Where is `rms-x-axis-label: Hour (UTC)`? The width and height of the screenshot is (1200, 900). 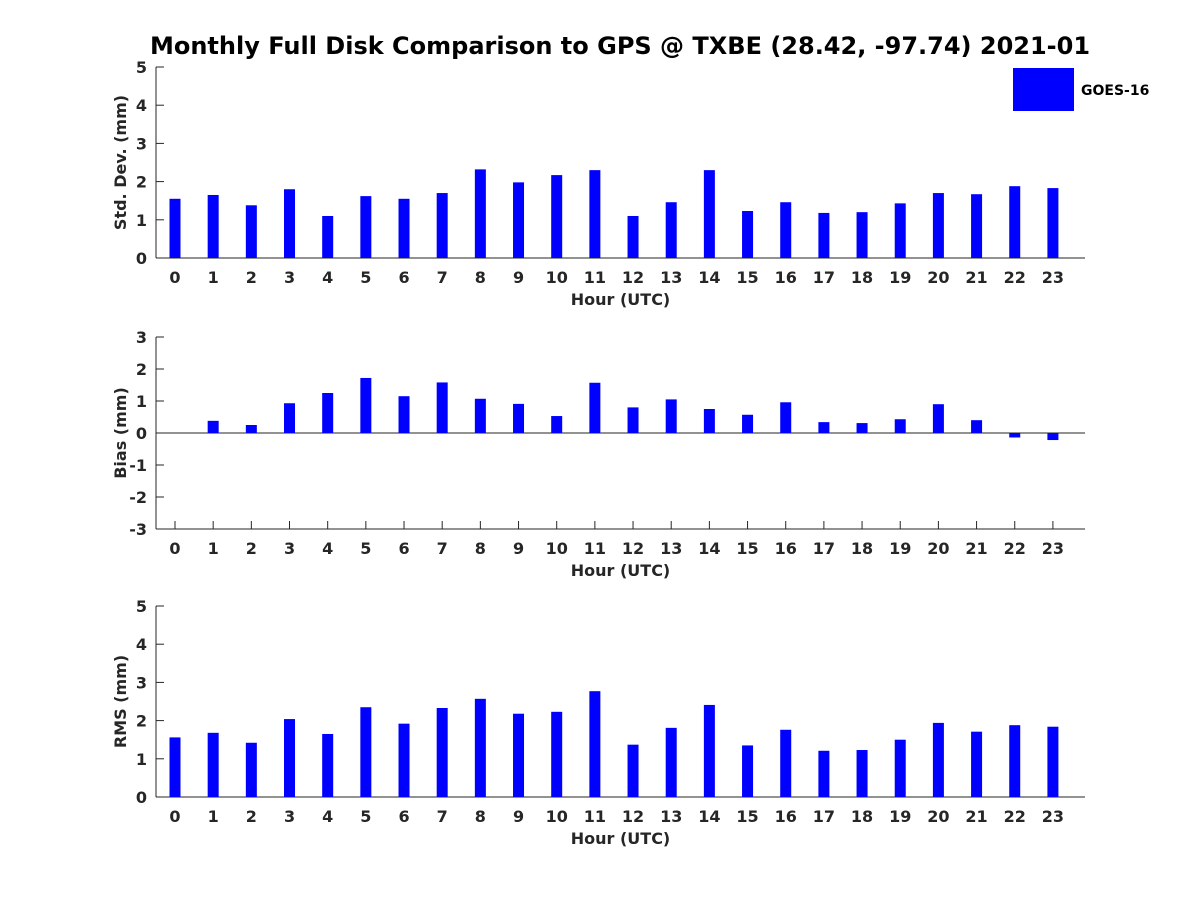 rms-x-axis-label: Hour (UTC) is located at coordinates (621, 838).